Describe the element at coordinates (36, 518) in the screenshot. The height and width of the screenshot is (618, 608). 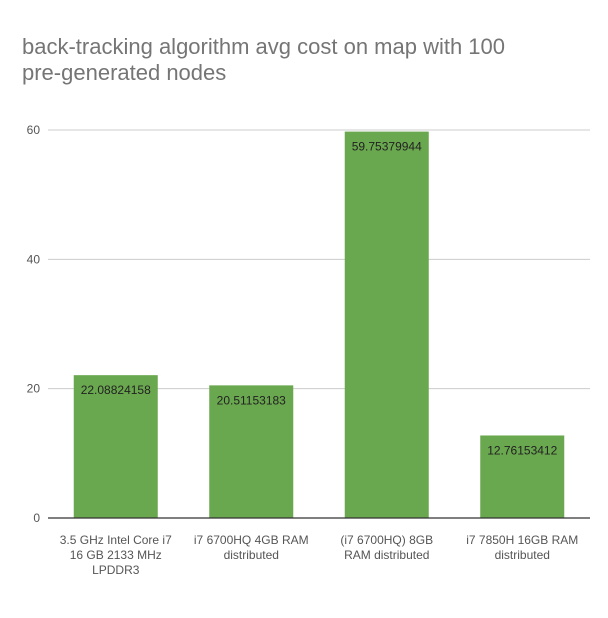
I see `y-tick-label-0: 0` at that location.